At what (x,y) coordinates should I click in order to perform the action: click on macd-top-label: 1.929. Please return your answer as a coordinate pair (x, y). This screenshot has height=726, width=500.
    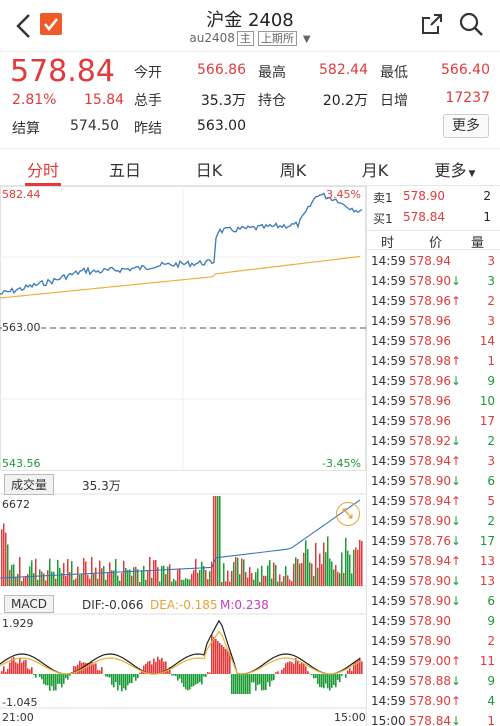
    Looking at the image, I should click on (18, 623).